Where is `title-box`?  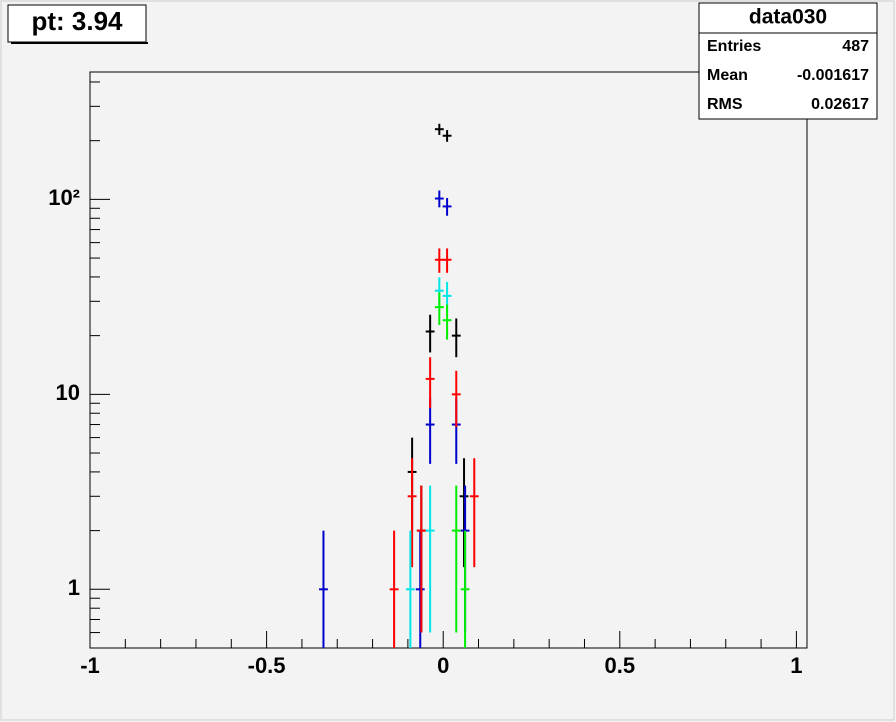
title-box is located at coordinates (77, 23).